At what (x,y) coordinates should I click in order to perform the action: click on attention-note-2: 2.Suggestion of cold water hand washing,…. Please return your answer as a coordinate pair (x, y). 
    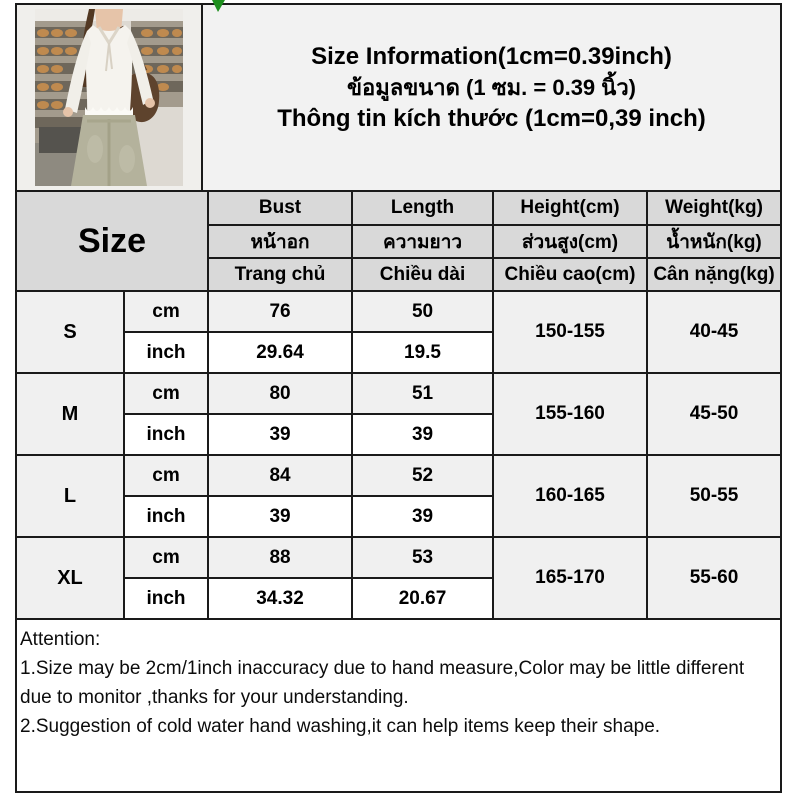
    Looking at the image, I should click on (340, 726).